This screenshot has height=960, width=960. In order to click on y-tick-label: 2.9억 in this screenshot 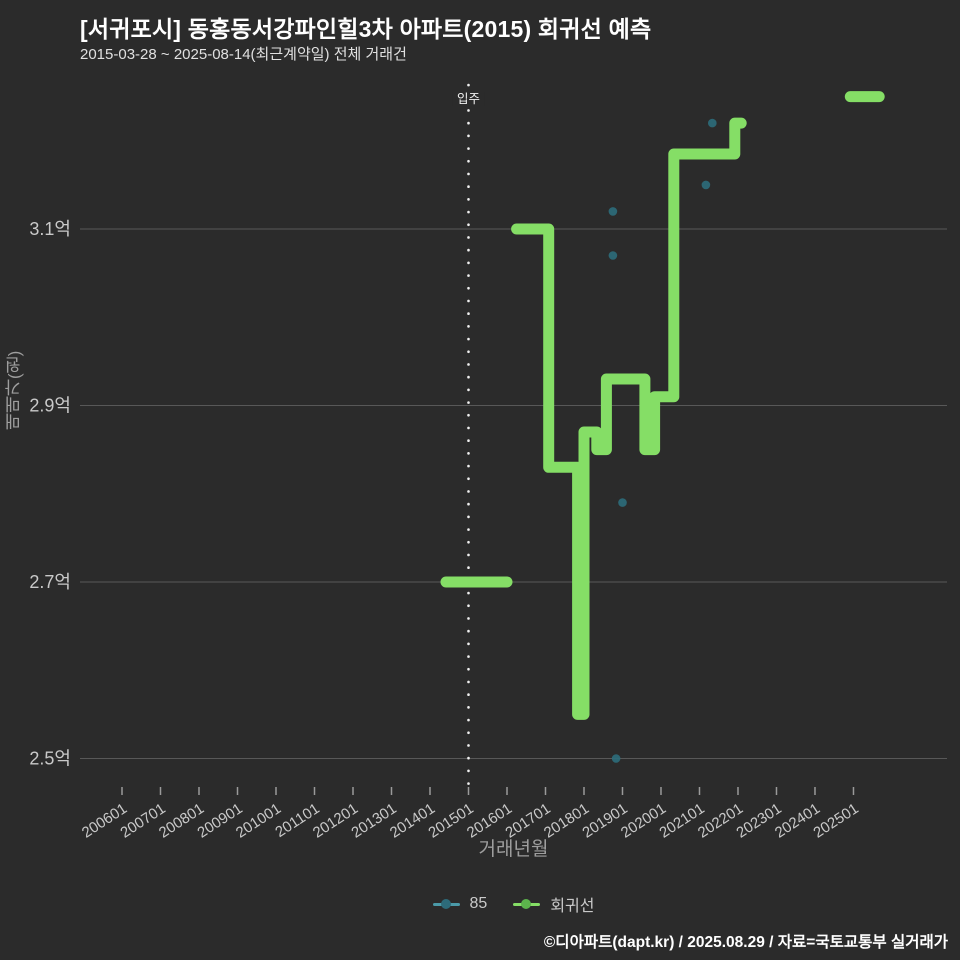, I will do `click(50, 406)`.